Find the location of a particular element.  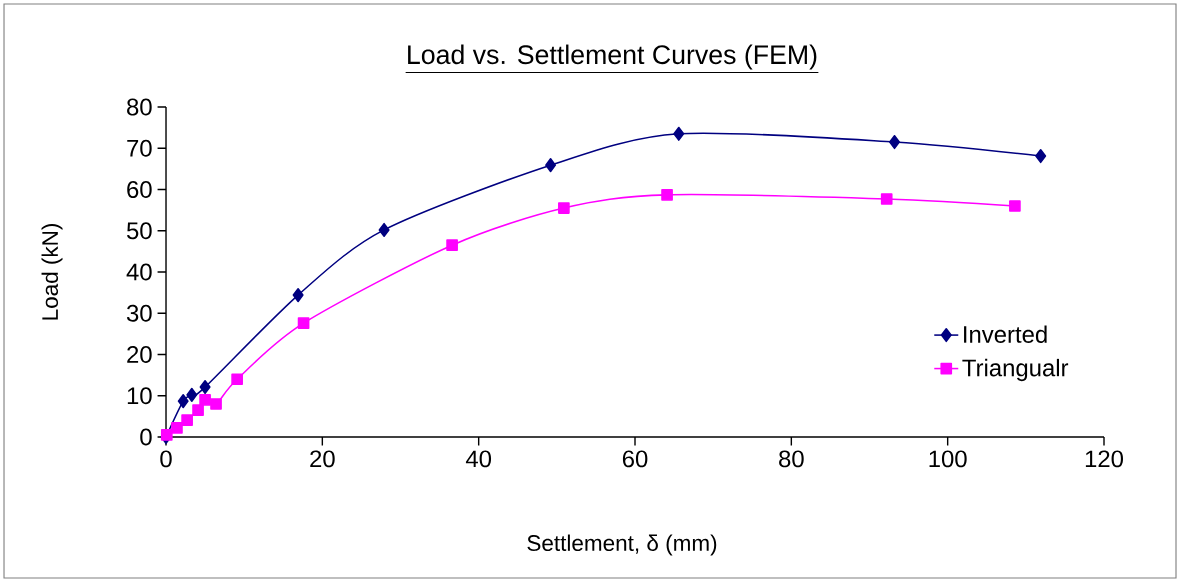

y-tick-label: 70 is located at coordinates (139, 148).